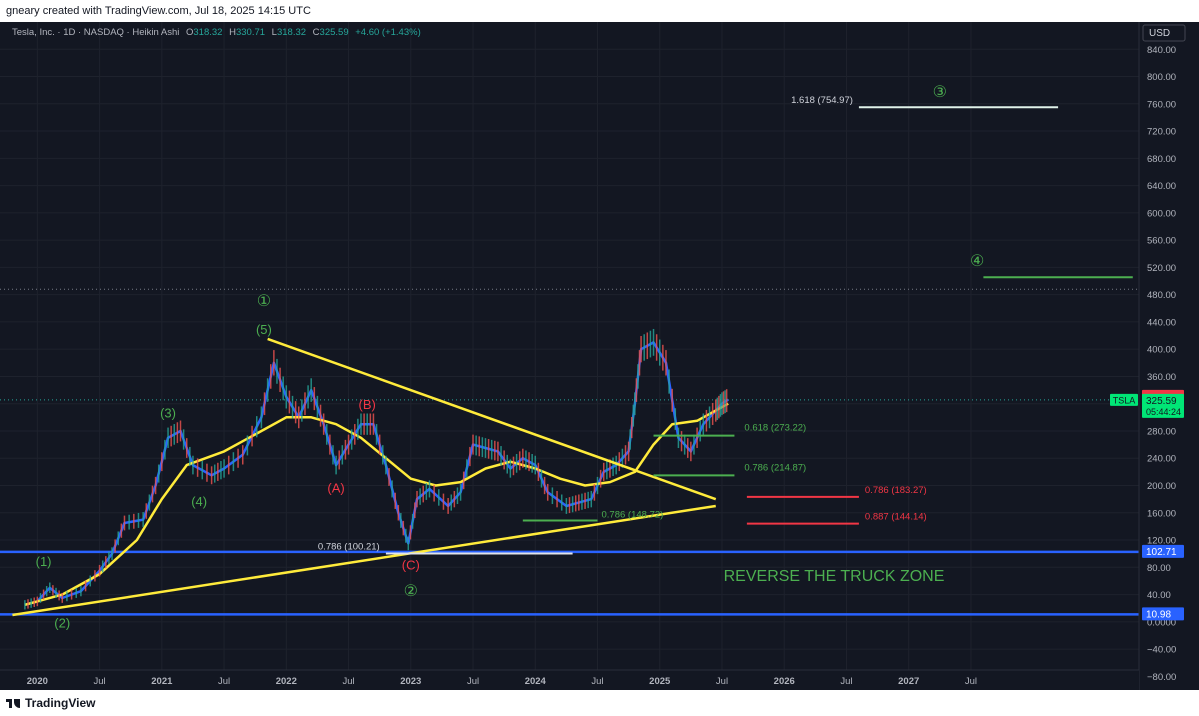 Image resolution: width=1199 pixels, height=716 pixels. Describe the element at coordinates (1161, 213) in the screenshot. I see `y-tick-label: 600.00` at that location.